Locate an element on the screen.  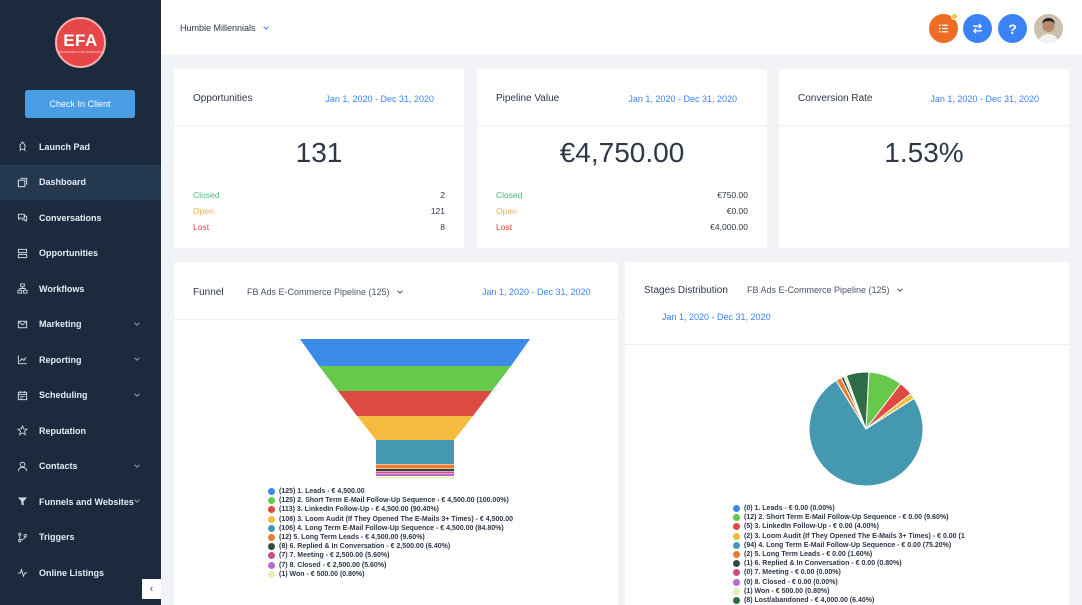
legend-label: (0) 7. Meeting - € 0.00 (0.00%) is located at coordinates (792, 573).